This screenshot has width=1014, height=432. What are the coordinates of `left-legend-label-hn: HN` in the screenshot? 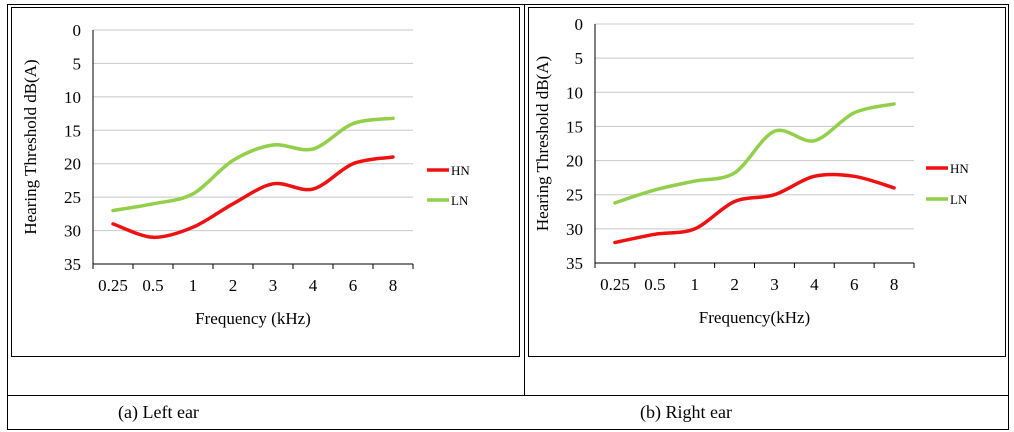 It's located at (460, 170).